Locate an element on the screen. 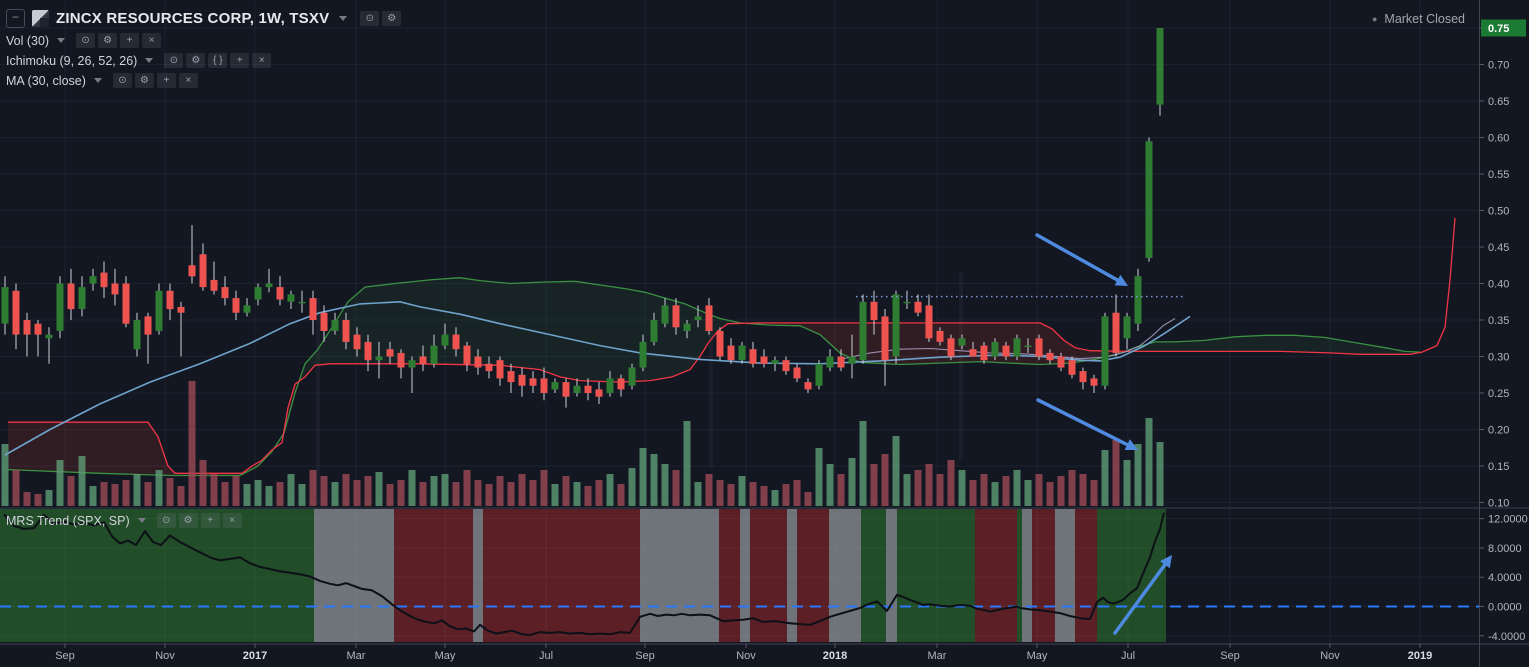  legend-row-mrs-trend: MRS Trend (SPX, SP) ⊙ ⚙ + × is located at coordinates (124, 520).